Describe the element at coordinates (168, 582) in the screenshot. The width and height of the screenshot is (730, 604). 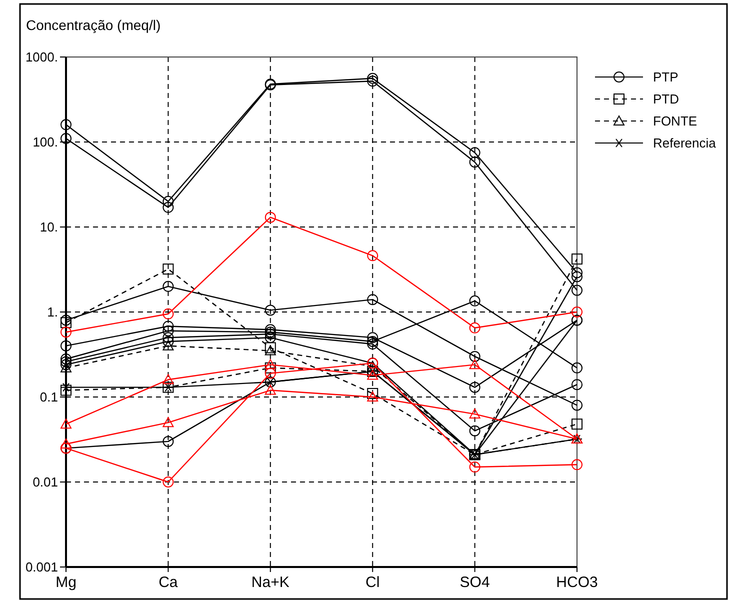
I see `x-tick-label: Ca` at that location.